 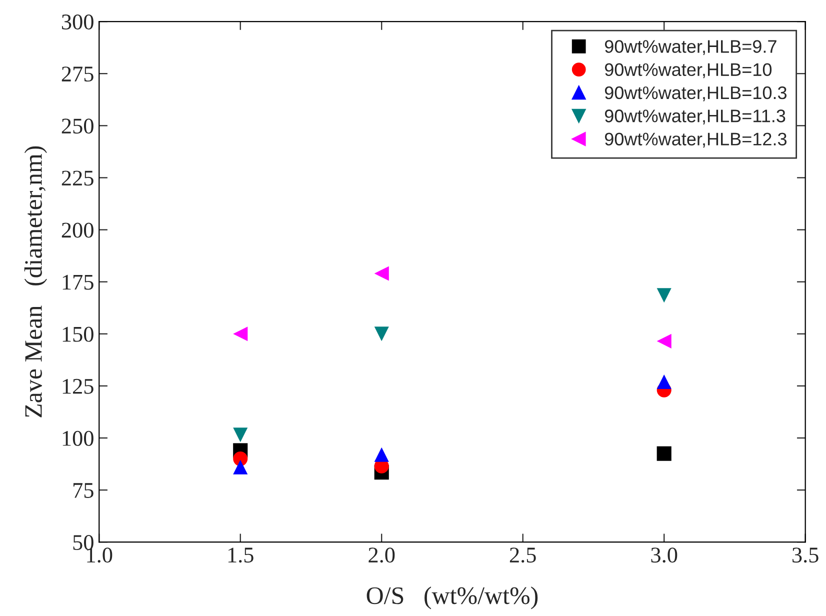 I want to click on x-tick-label: 2.0, so click(x=381, y=555).